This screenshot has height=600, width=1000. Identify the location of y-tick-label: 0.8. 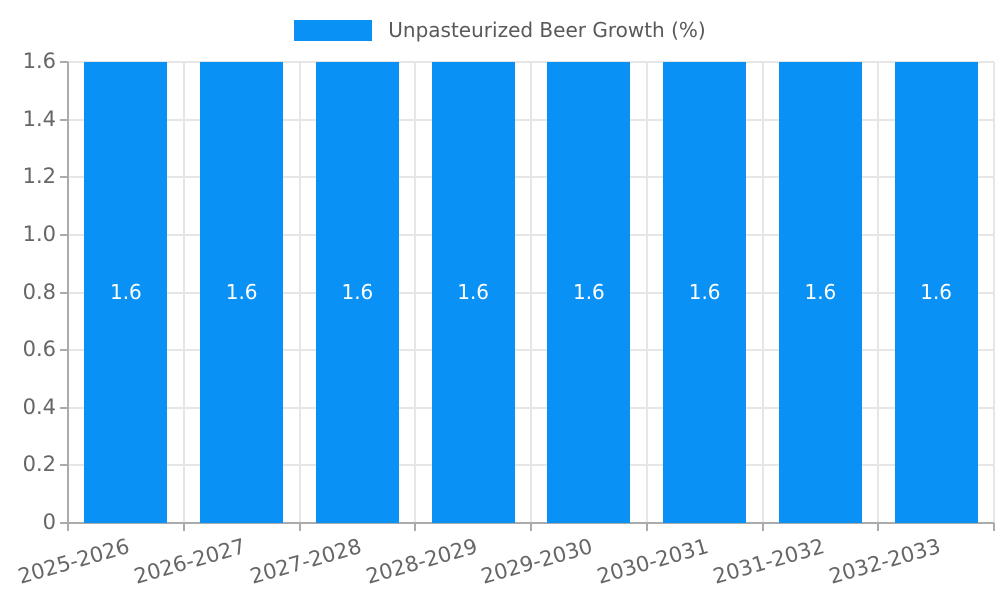
(39, 291).